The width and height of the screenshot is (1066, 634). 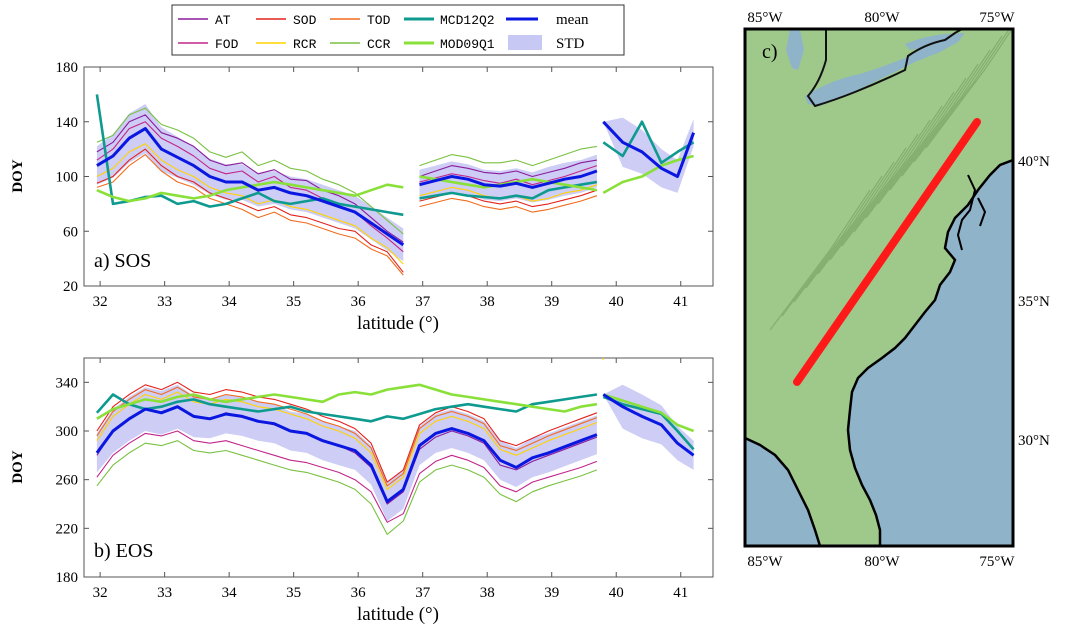 I want to click on map-right-tick-40n: 40°N, so click(x=1034, y=162).